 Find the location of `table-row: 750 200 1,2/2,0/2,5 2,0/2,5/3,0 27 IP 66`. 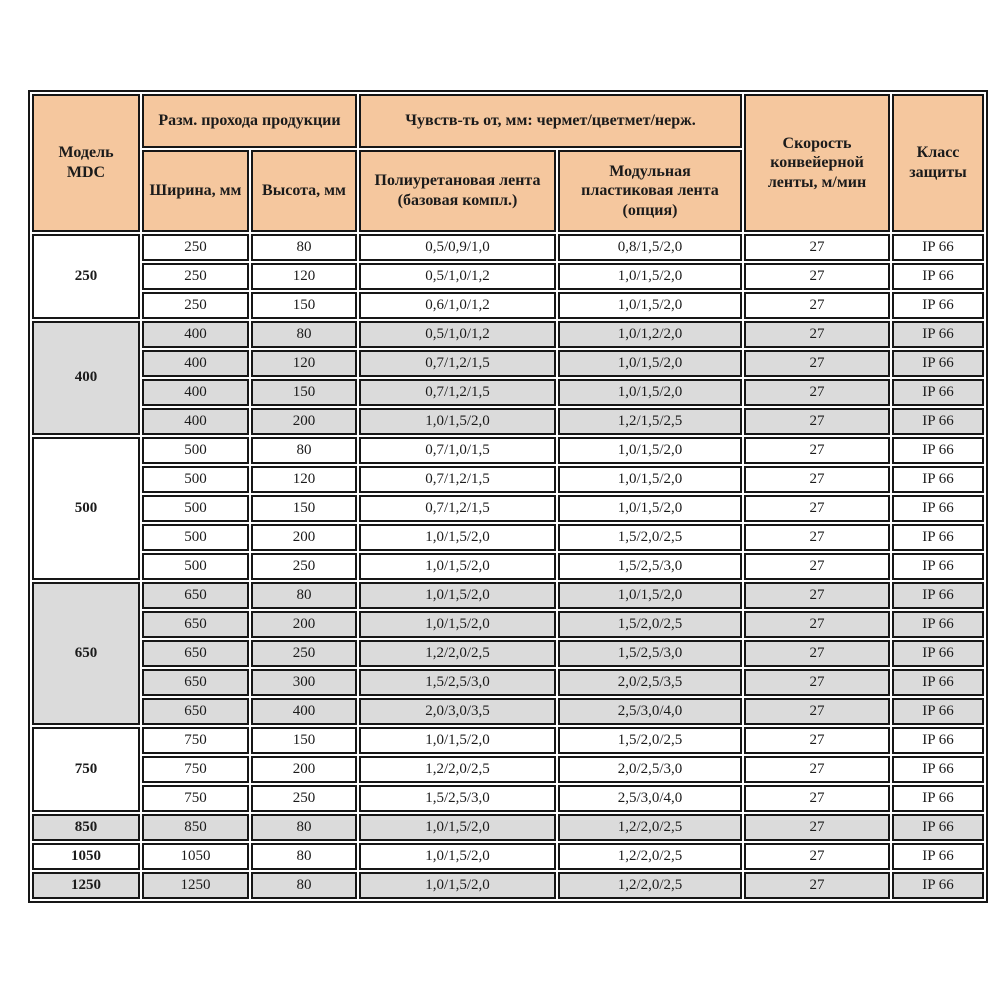

table-row: 750 200 1,2/2,0/2,5 2,0/2,5/3,0 27 IP 66 is located at coordinates (508, 769).